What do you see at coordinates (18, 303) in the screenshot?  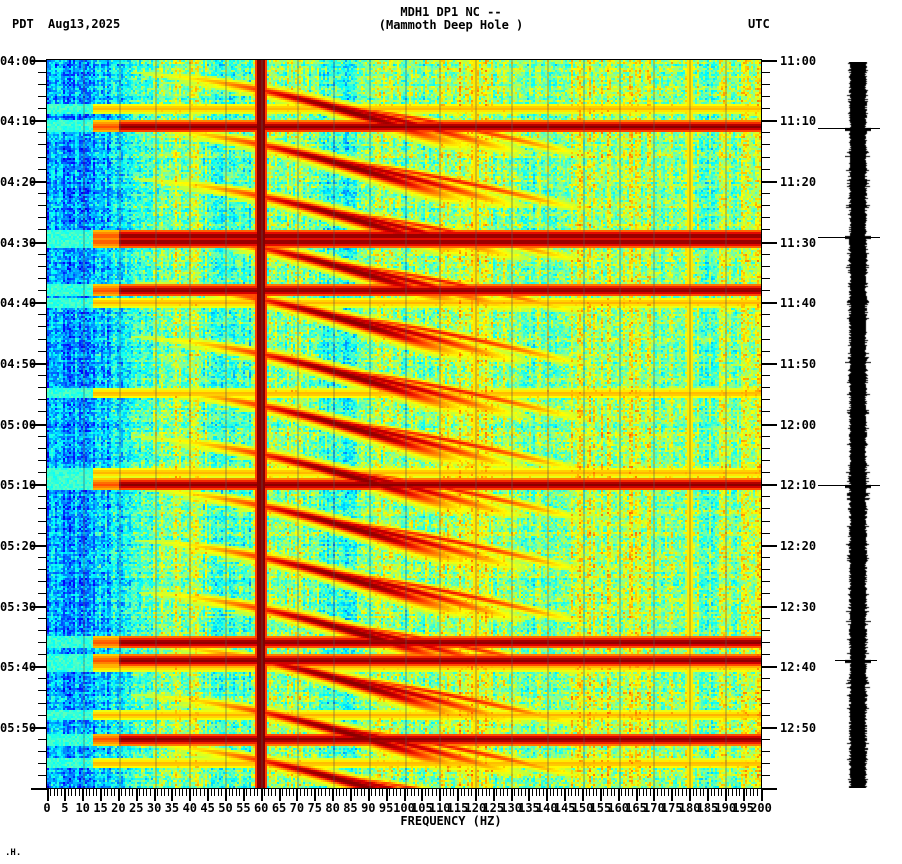 I see `time-label-local: 04:40` at bounding box center [18, 303].